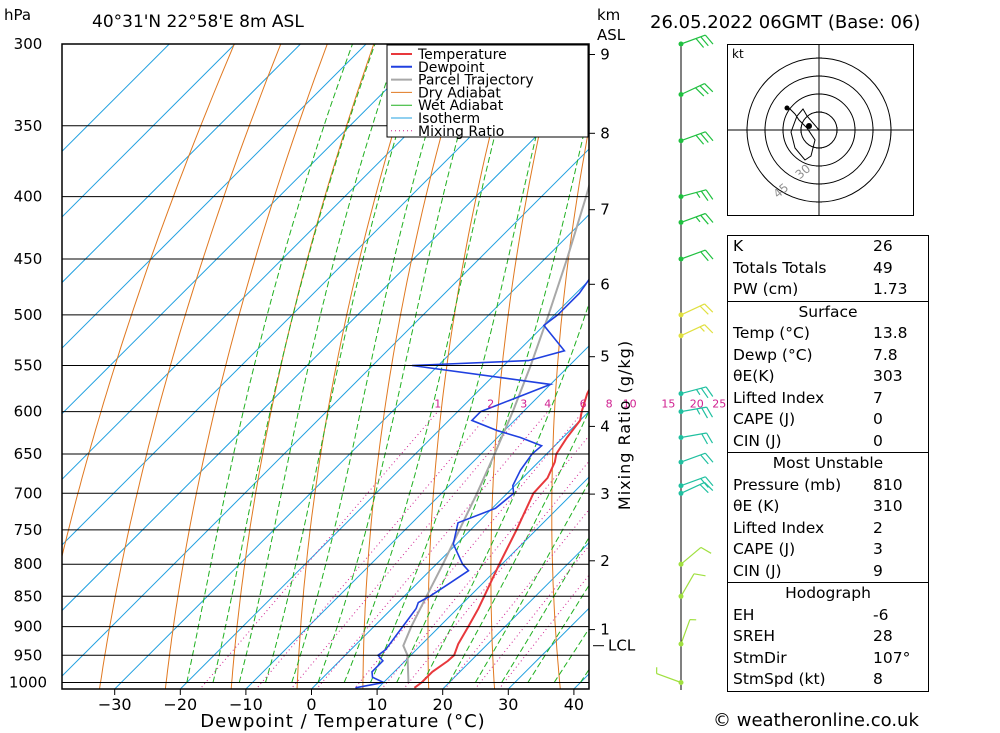 The image size is (1000, 733). What do you see at coordinates (443, 704) in the screenshot?
I see `x-tick-label: 20` at bounding box center [443, 704].